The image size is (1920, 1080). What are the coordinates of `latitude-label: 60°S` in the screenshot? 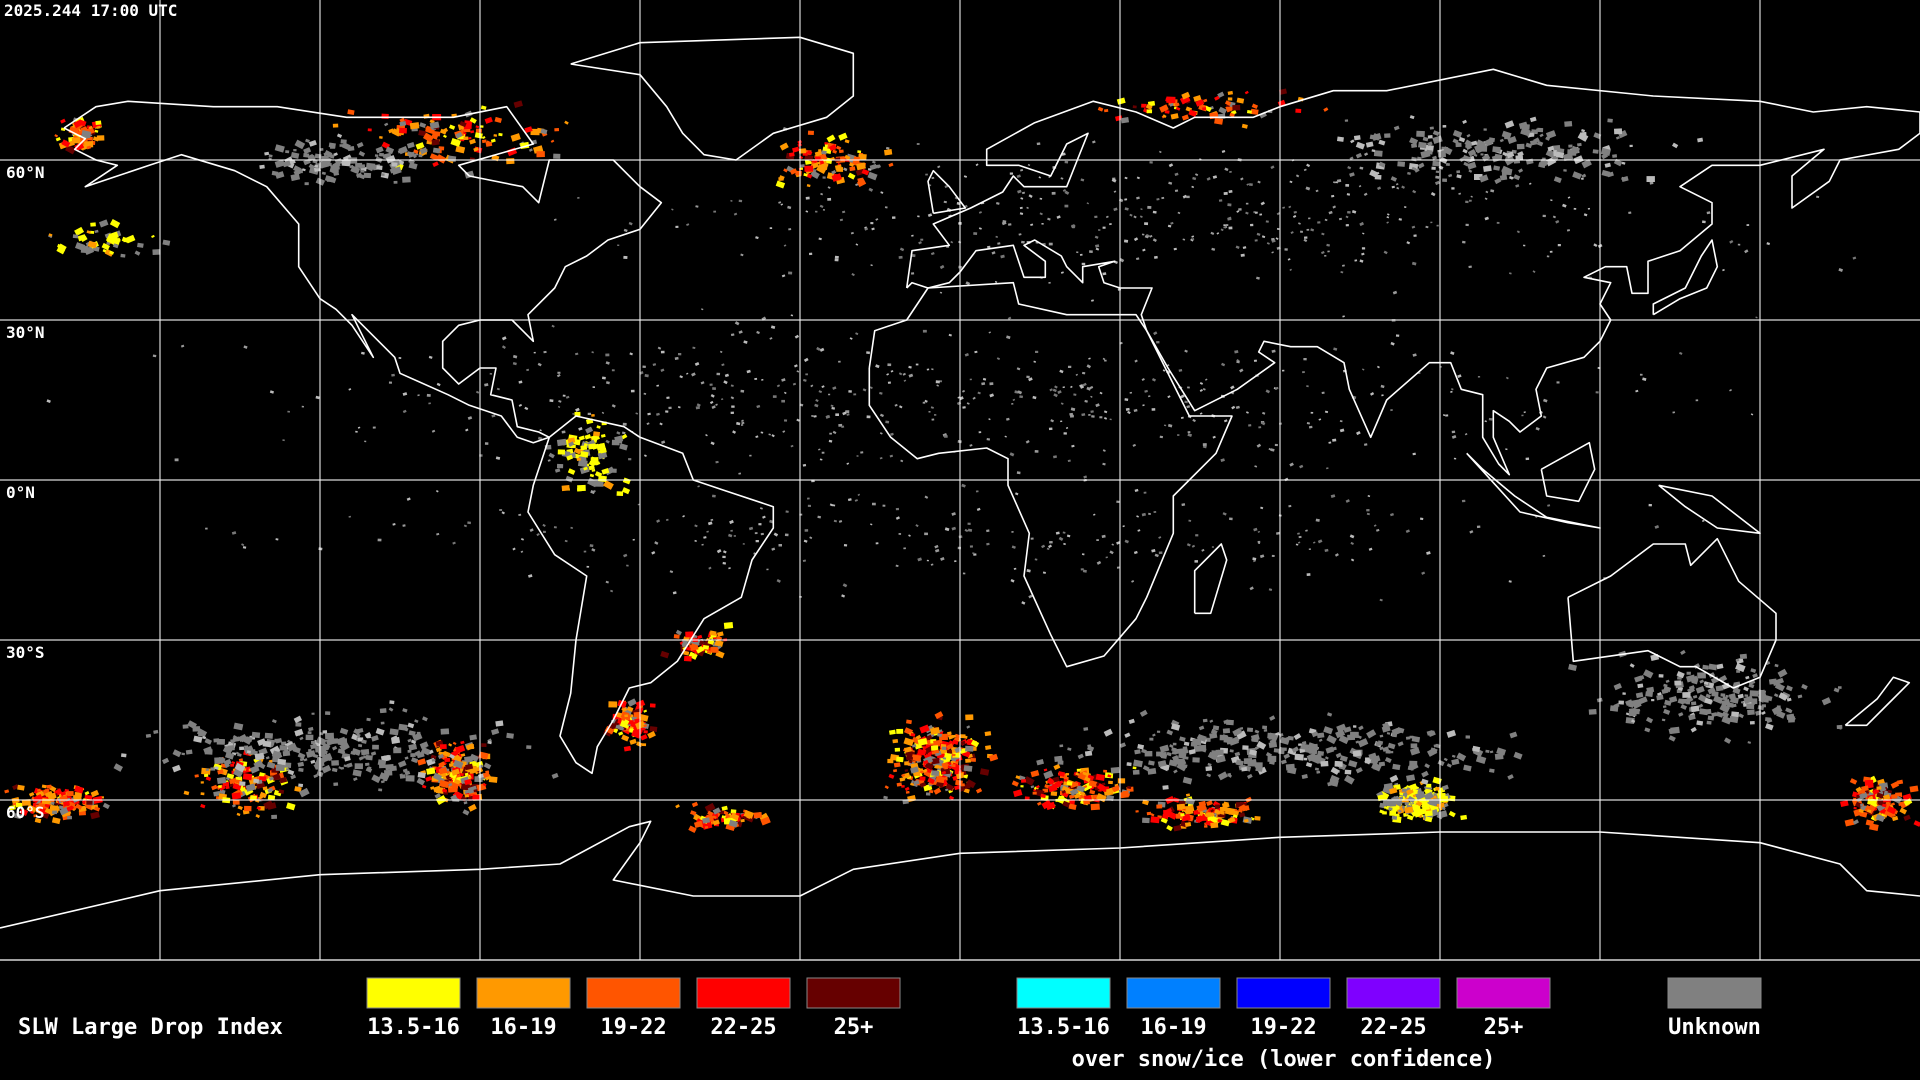 It's located at (25, 812).